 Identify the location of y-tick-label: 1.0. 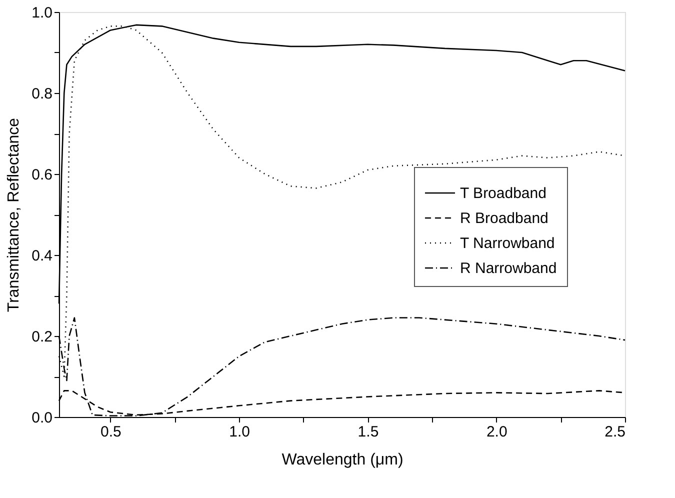
(42, 13).